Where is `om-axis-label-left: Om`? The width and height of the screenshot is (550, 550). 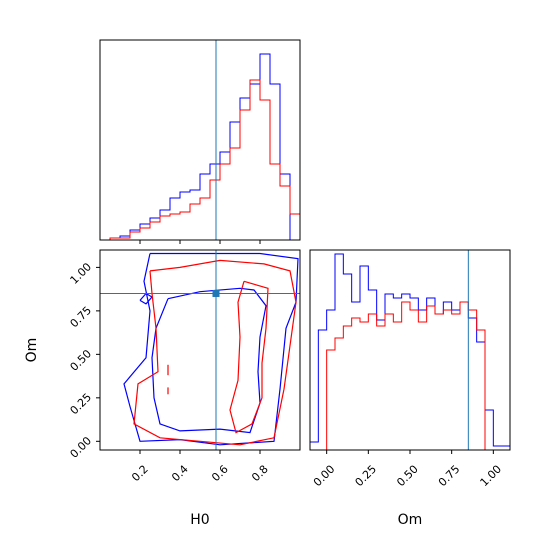
om-axis-label-left: Om is located at coordinates (32, 350).